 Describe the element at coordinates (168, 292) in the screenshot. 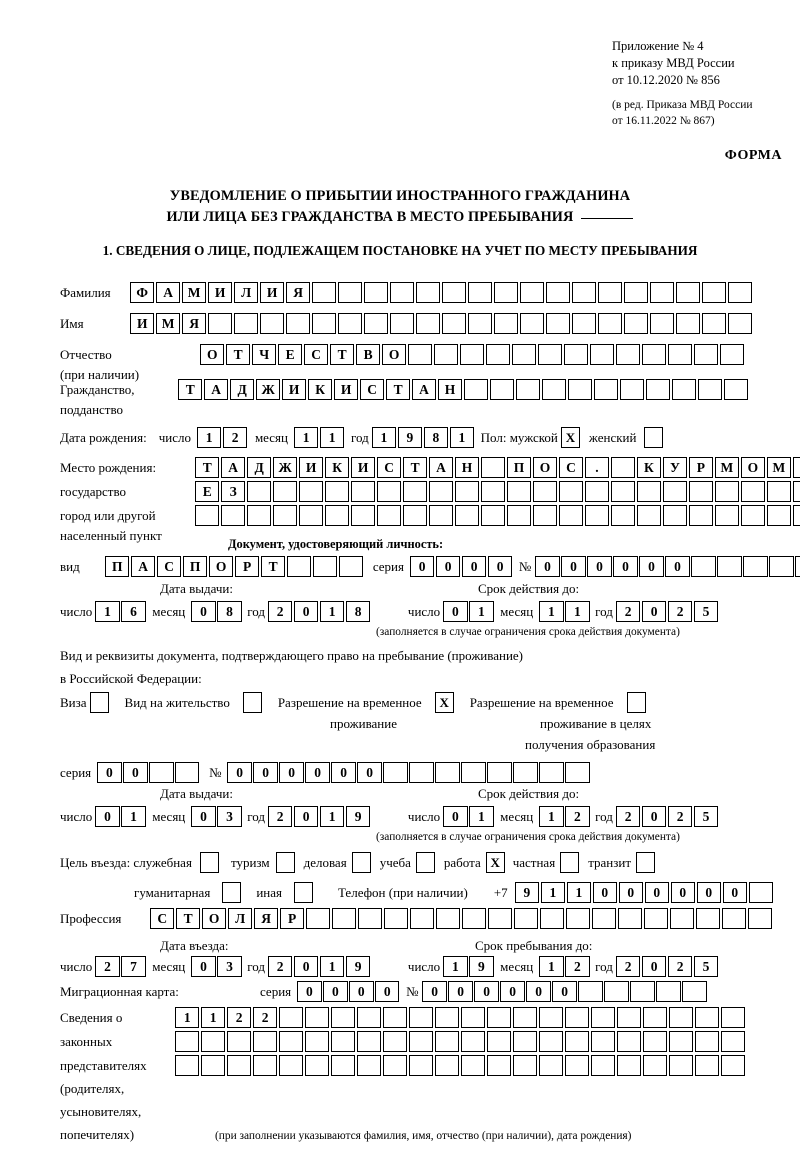

I see `input-cell: А` at that location.